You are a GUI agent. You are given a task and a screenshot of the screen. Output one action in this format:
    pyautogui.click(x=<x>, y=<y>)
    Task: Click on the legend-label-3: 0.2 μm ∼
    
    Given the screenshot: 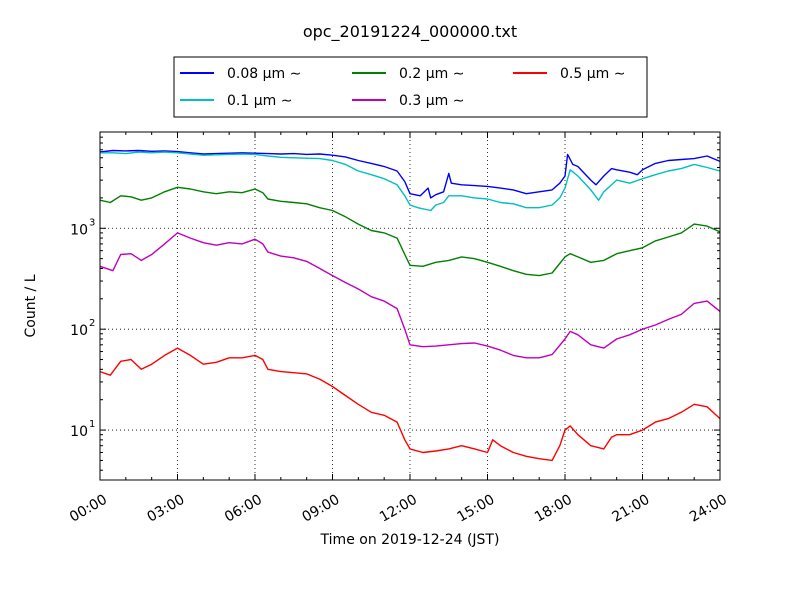 What is the action you would take?
    pyautogui.click(x=431, y=74)
    